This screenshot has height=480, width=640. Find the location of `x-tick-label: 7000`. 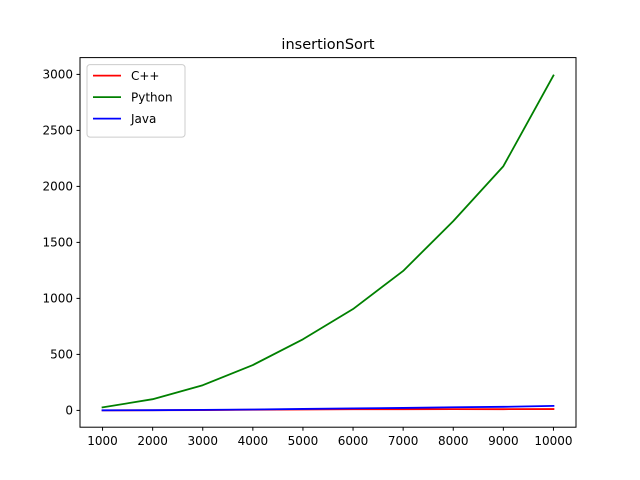

x-tick-label: 7000 is located at coordinates (403, 441).